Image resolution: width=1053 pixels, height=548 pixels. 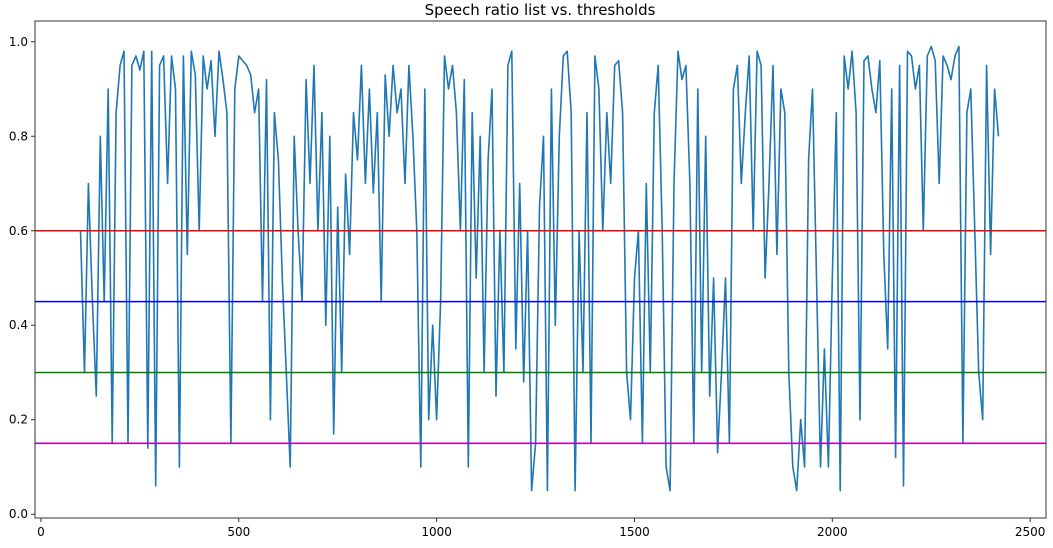 What do you see at coordinates (41, 532) in the screenshot?
I see `x-tick-label: 0` at bounding box center [41, 532].